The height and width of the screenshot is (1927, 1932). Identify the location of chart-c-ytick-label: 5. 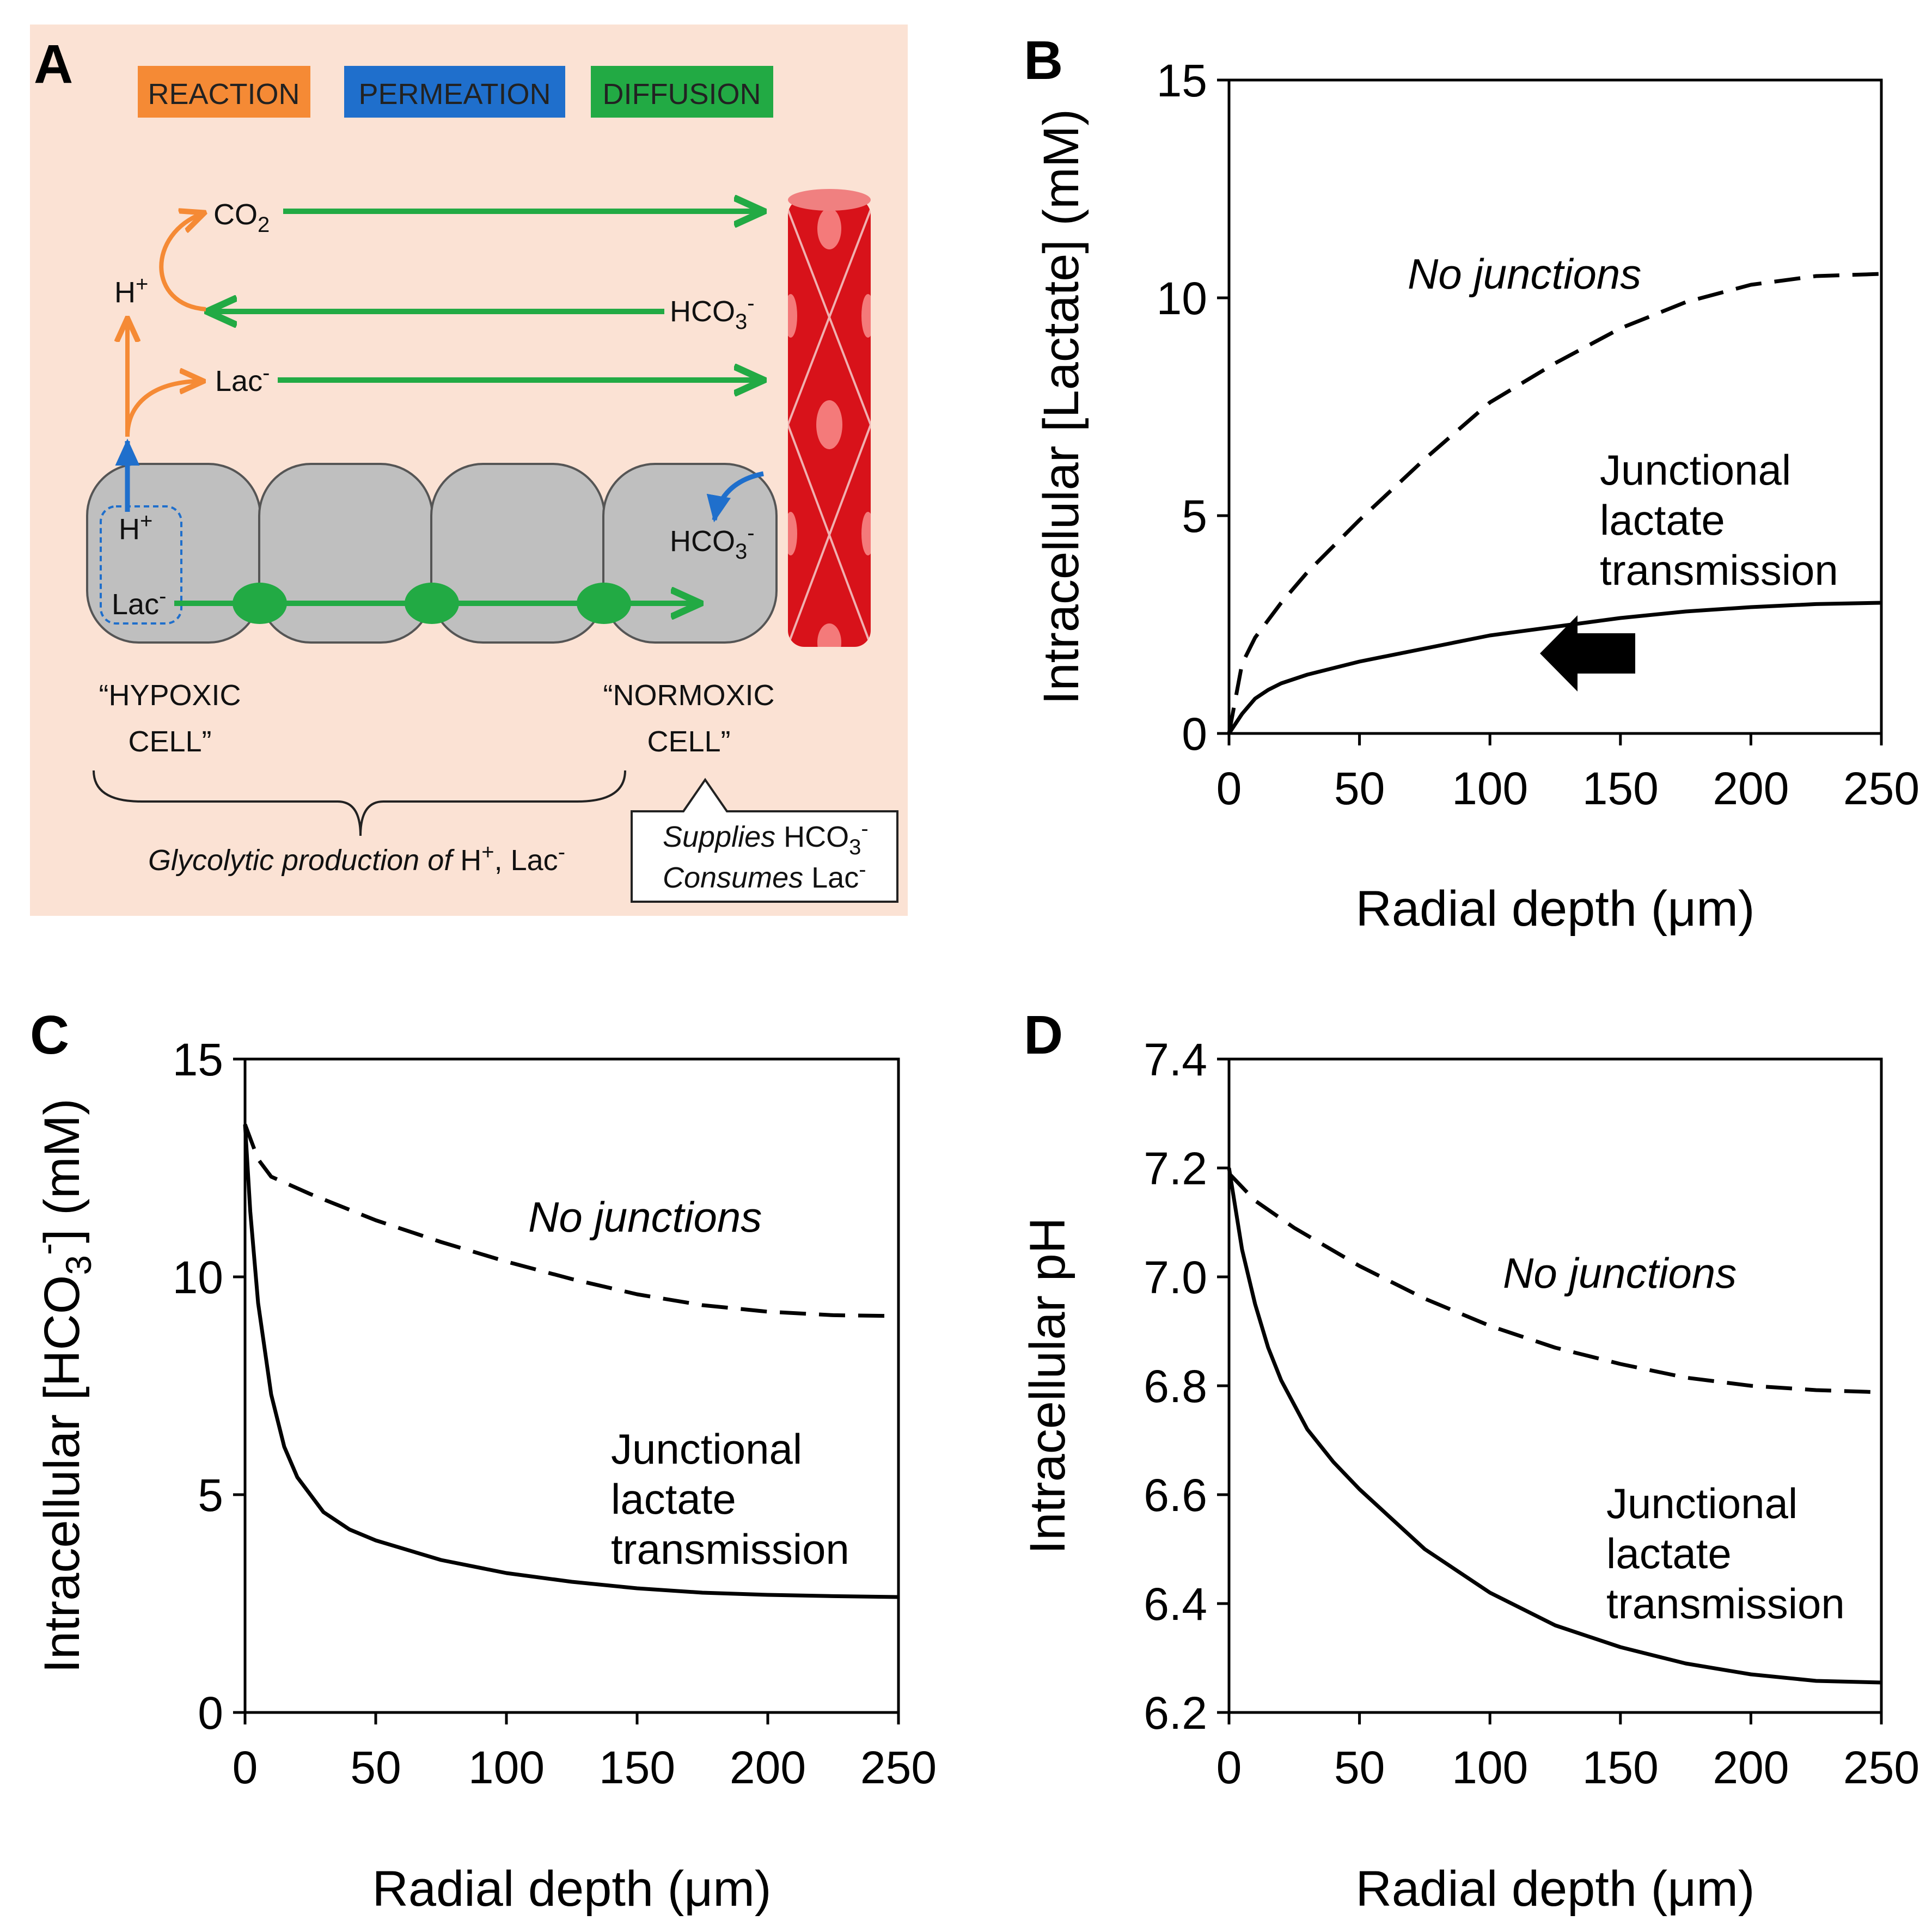
(211, 1495).